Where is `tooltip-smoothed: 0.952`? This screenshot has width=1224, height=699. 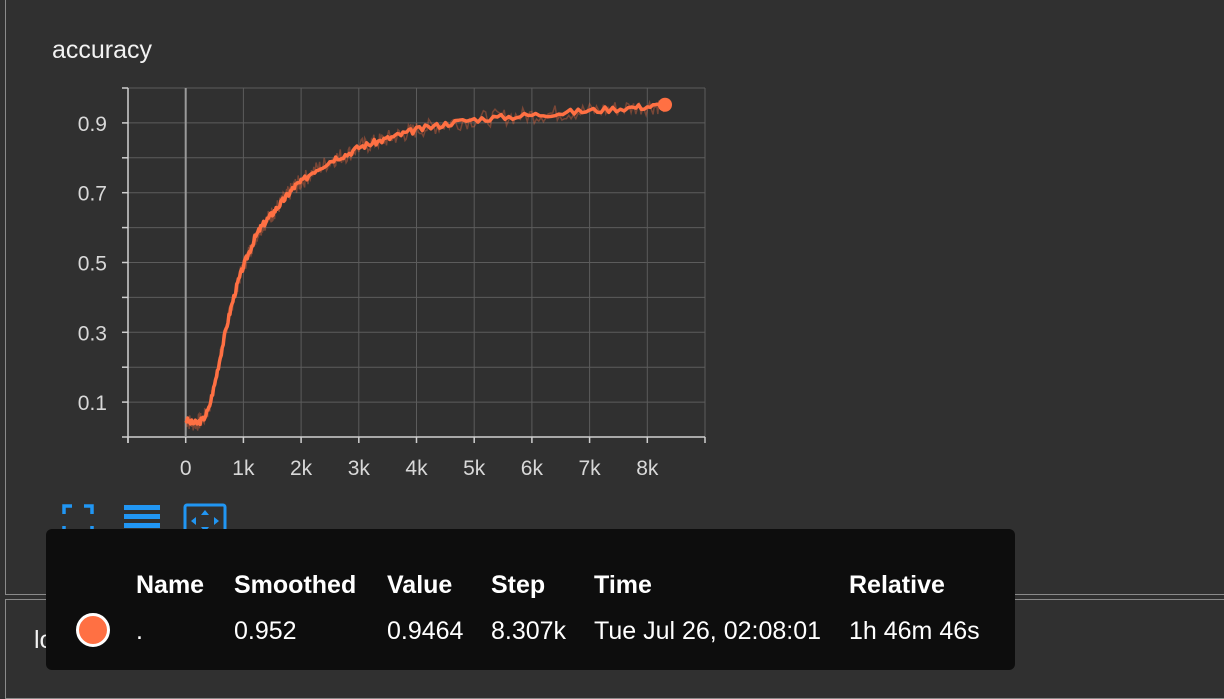
tooltip-smoothed: 0.952 is located at coordinates (265, 631).